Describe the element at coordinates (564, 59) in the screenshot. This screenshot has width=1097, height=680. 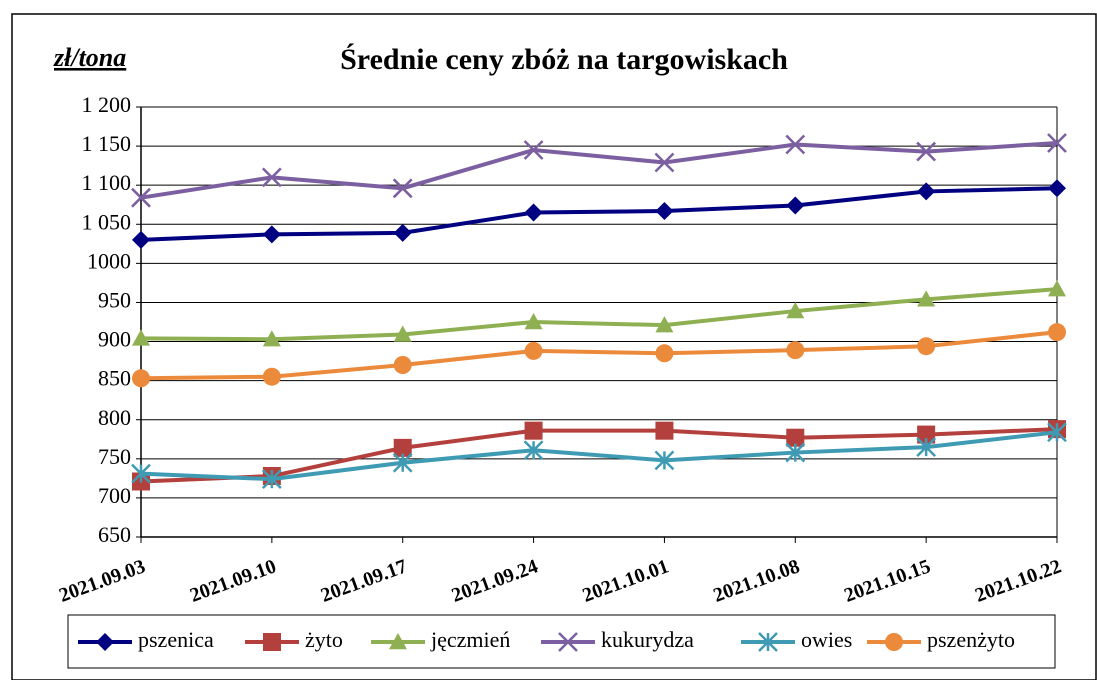
I see `chart-title: Średnie ceny zbóż na targowiskach` at that location.